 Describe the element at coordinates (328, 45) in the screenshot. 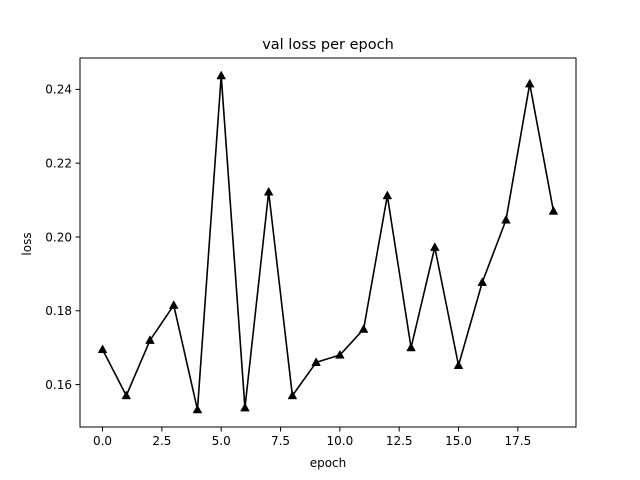

I see `chart-title: val loss per epoch` at that location.